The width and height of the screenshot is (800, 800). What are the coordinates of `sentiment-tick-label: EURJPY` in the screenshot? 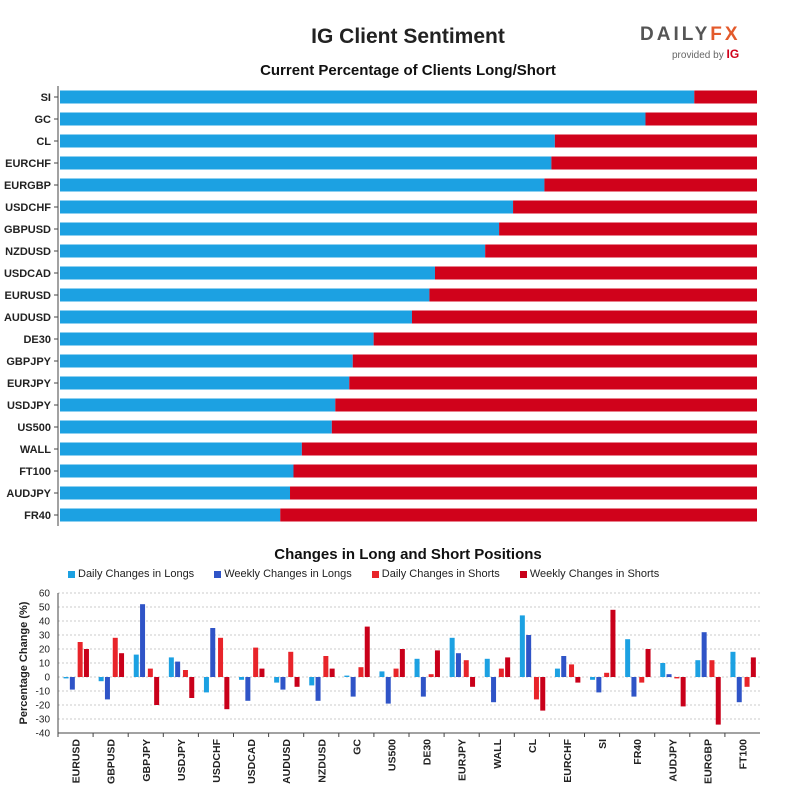 It's located at (29, 384).